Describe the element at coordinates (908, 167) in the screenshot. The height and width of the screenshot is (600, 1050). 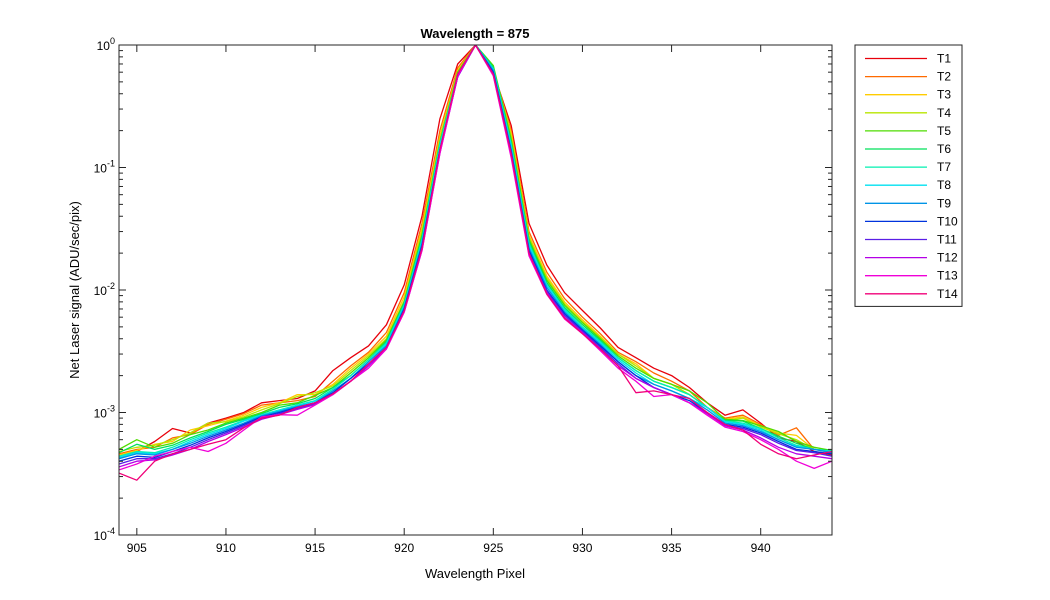
I see `legend-entry: T7` at that location.